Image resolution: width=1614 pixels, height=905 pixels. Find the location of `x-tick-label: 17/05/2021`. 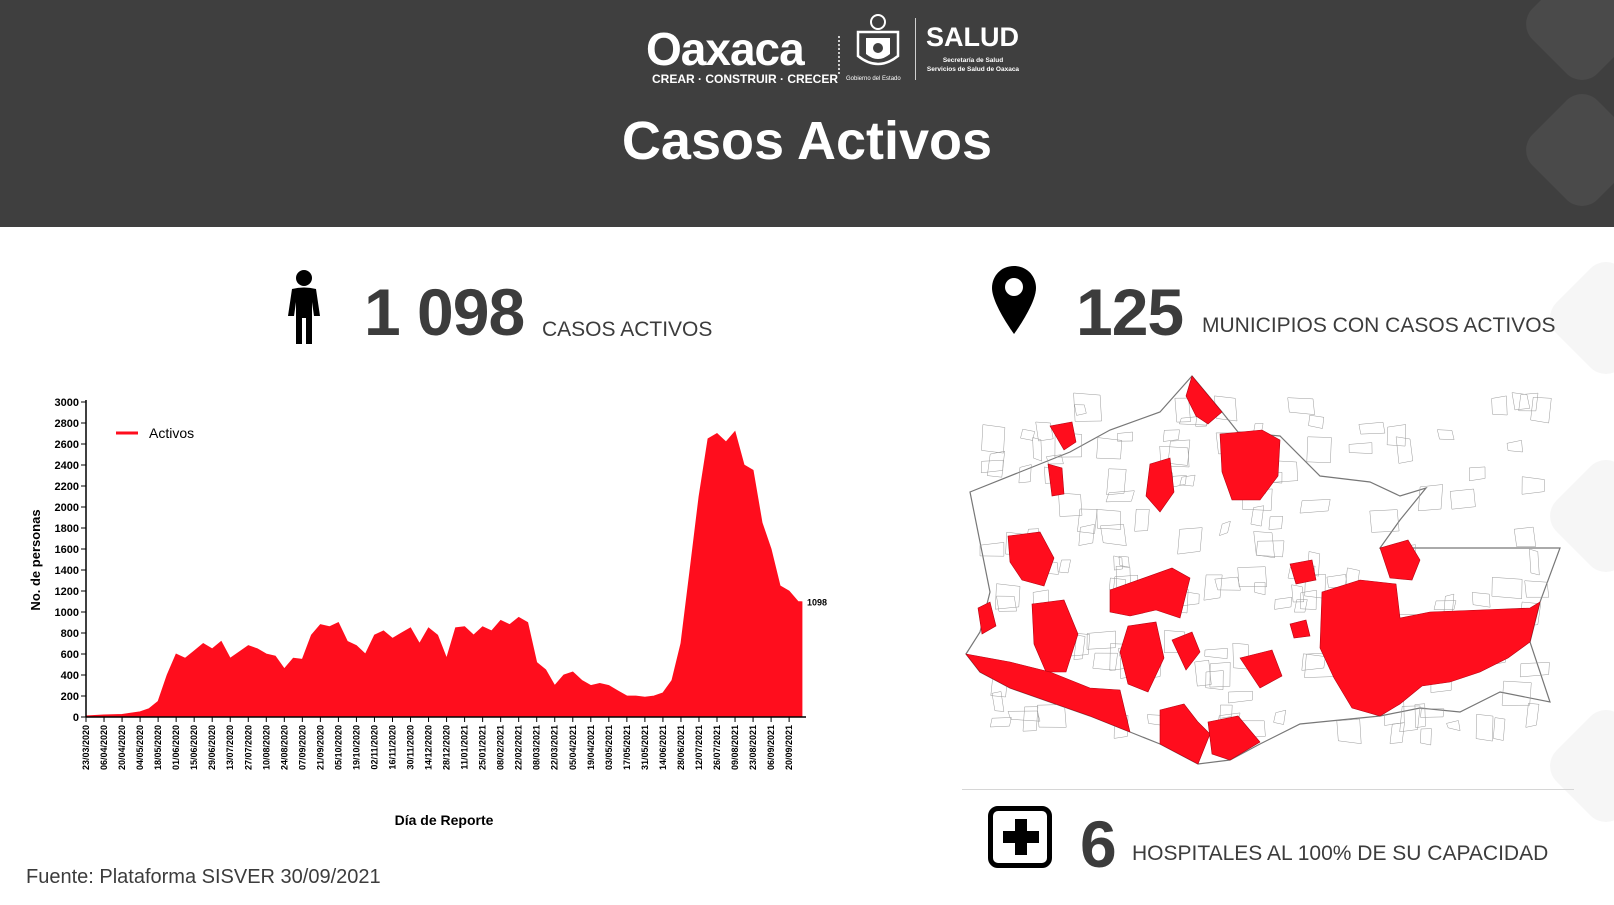

x-tick-label: 17/05/2021 is located at coordinates (627, 747).